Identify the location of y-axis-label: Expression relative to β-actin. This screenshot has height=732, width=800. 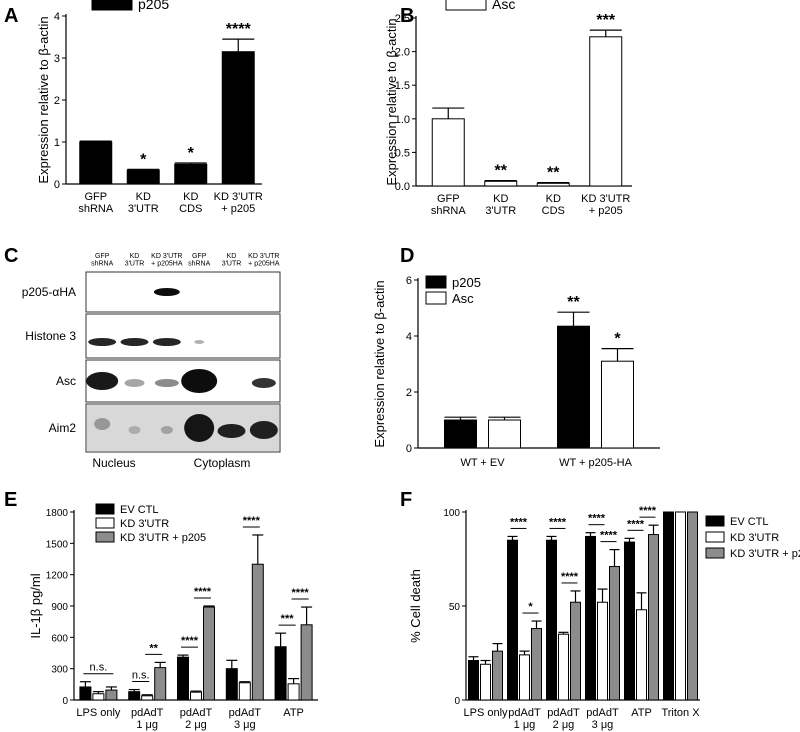
(43, 99).